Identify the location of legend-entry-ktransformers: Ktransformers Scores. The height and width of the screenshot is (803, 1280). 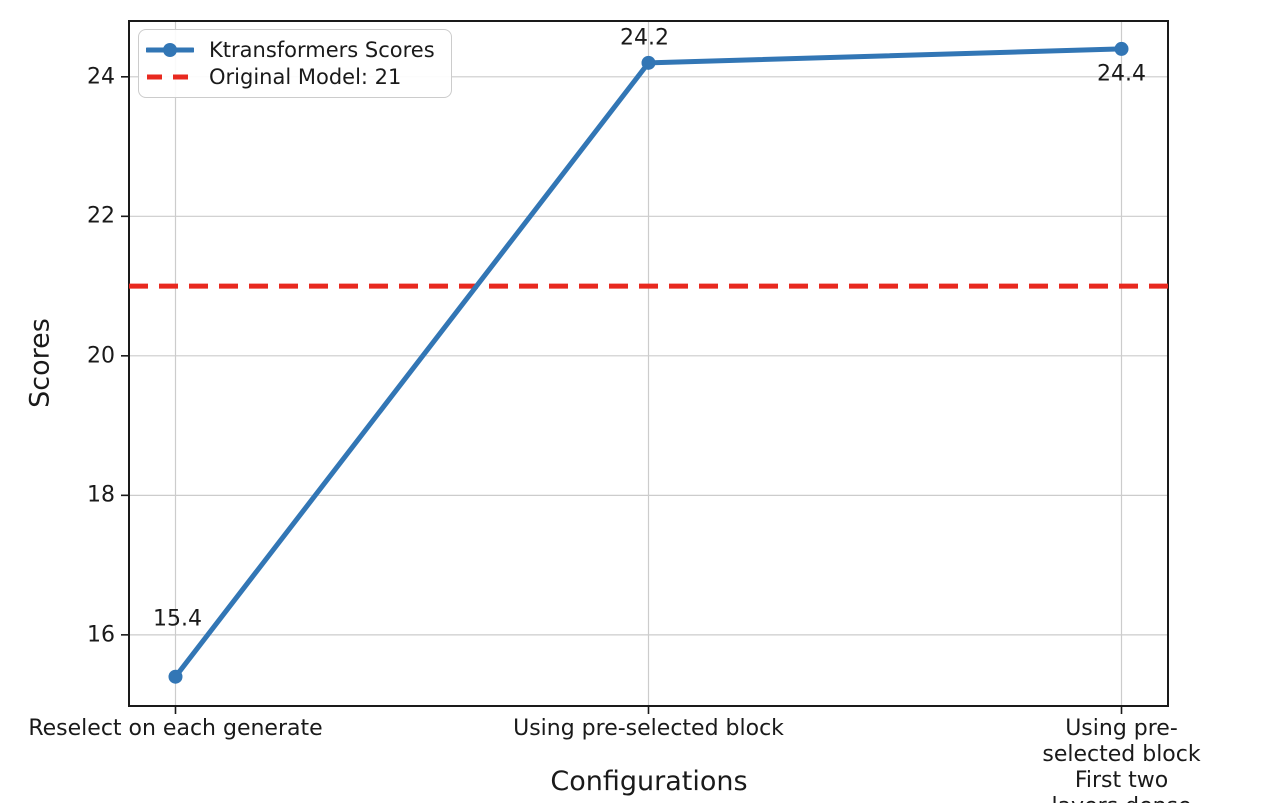
(290, 50).